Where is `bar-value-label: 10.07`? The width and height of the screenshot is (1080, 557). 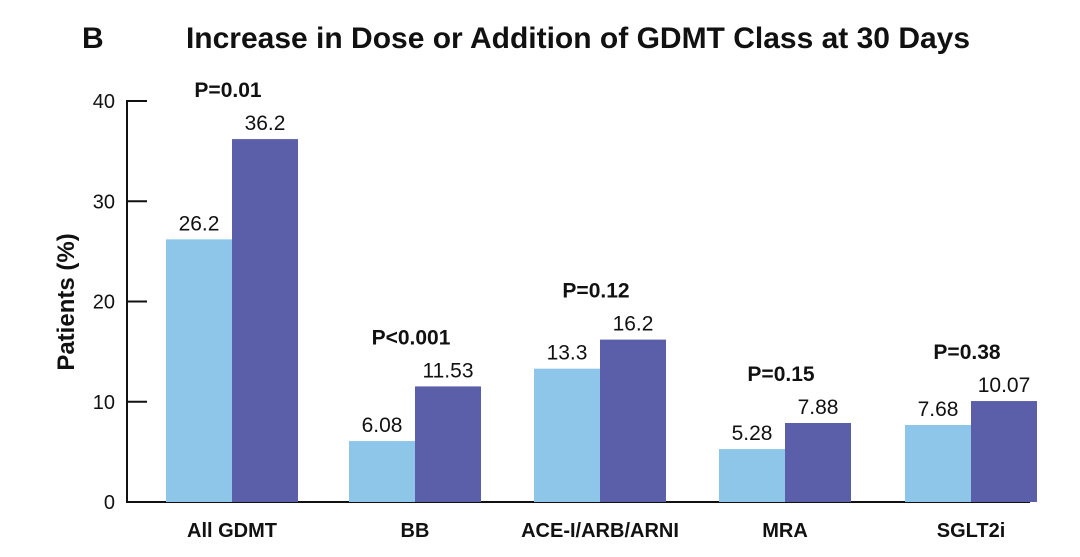 bar-value-label: 10.07 is located at coordinates (1004, 385).